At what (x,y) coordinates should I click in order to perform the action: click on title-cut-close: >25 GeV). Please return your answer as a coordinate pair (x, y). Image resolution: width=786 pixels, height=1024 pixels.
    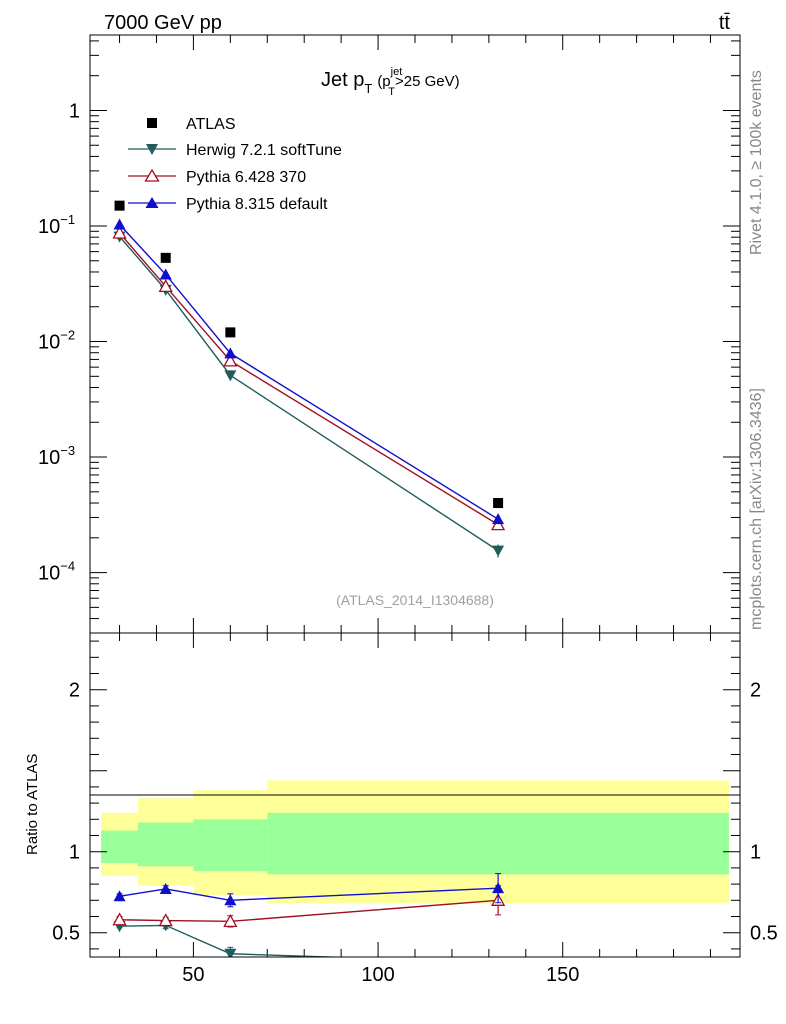
    Looking at the image, I should click on (427, 81).